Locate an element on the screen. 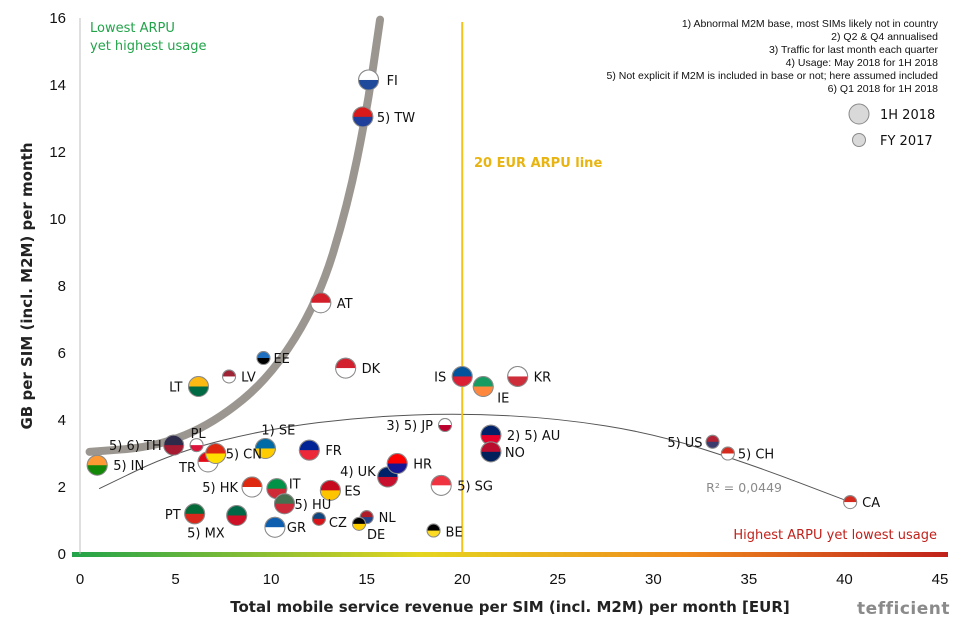  data-point: EE is located at coordinates (273, 359).